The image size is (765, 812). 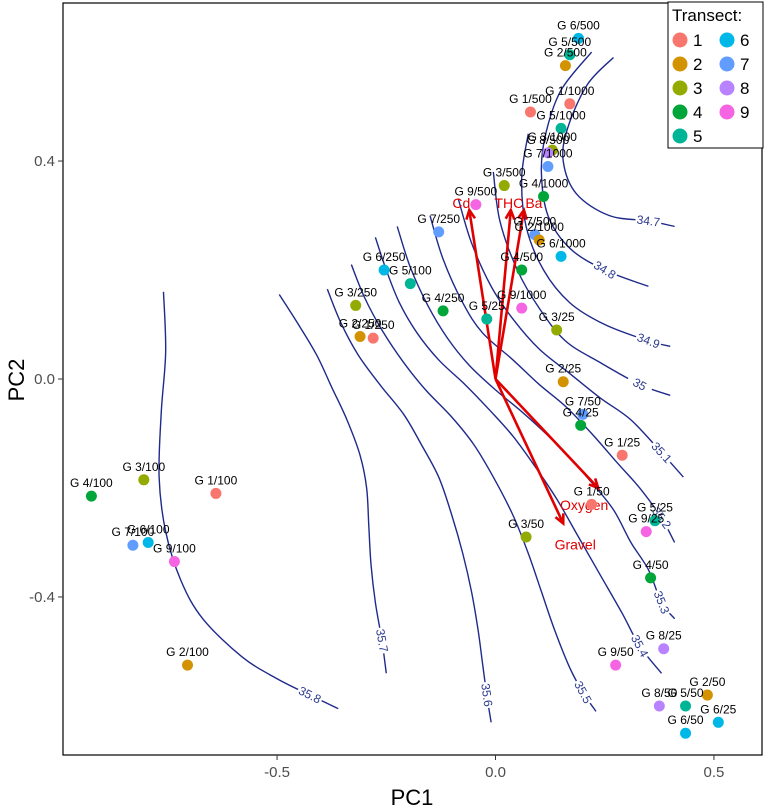 I want to click on point-label: G 1/250, so click(x=373, y=325).